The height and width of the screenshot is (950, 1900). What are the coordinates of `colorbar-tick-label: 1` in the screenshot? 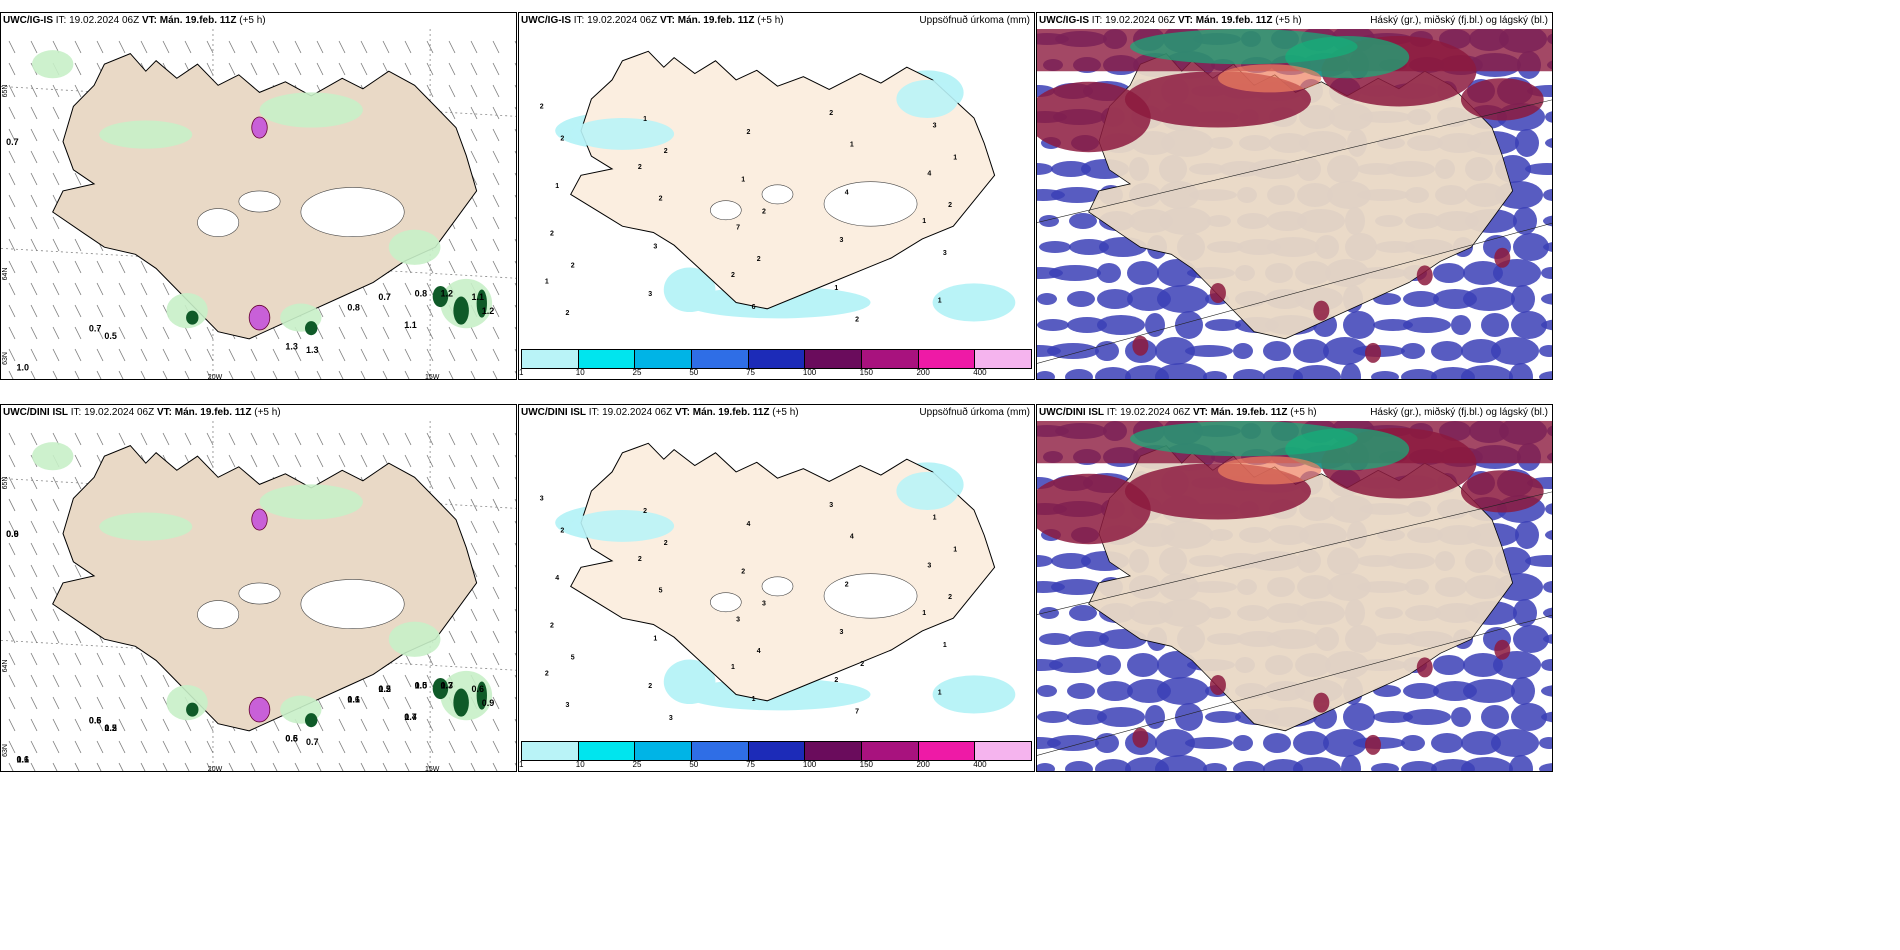 It's located at (521, 372).